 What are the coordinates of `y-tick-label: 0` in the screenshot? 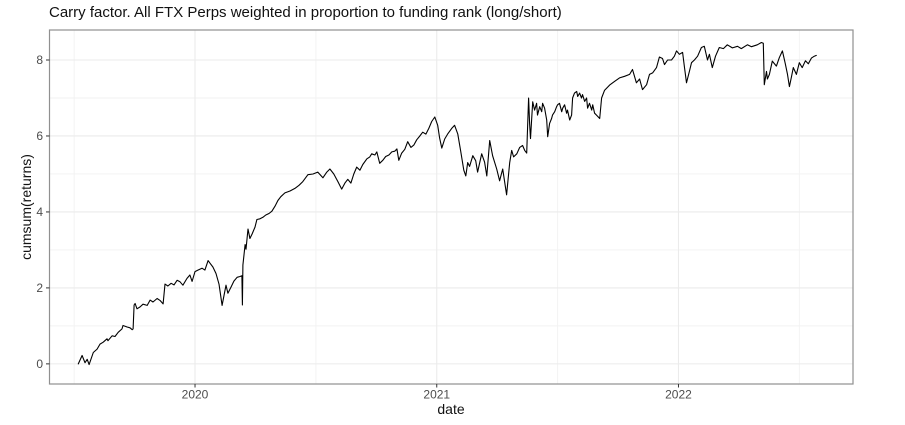 It's located at (39, 364).